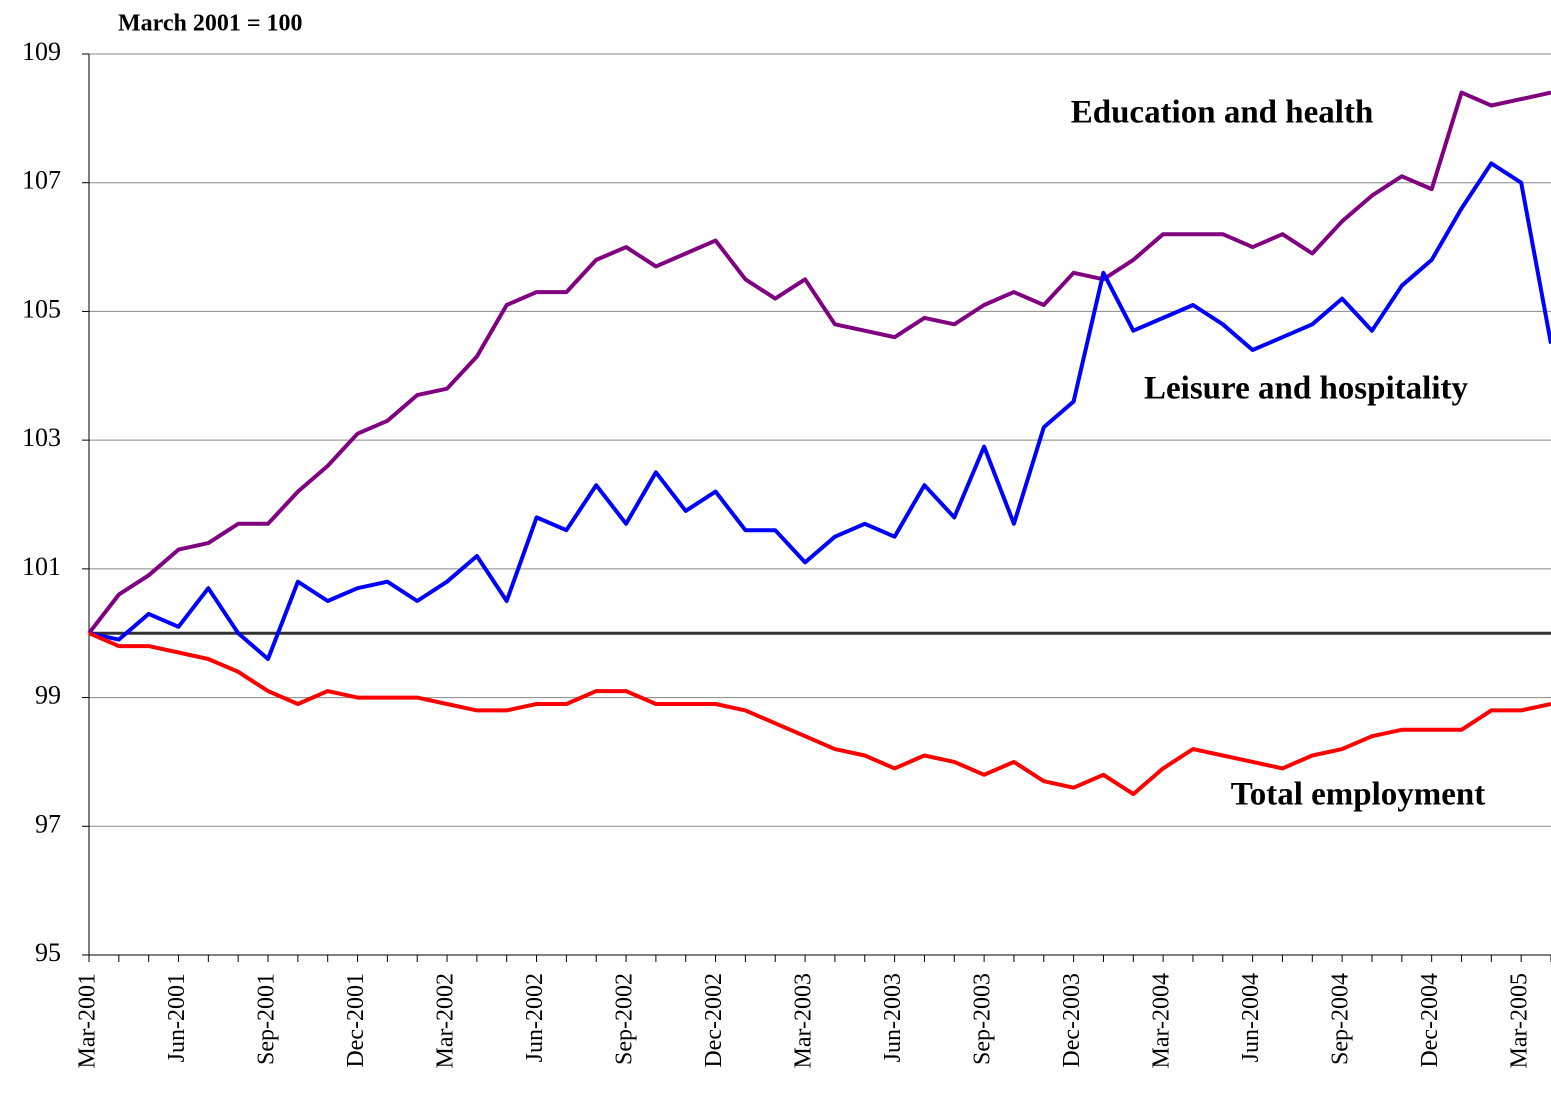 This screenshot has width=1551, height=1116. What do you see at coordinates (88, 1021) in the screenshot?
I see `x-tick-label: Mar-2001` at bounding box center [88, 1021].